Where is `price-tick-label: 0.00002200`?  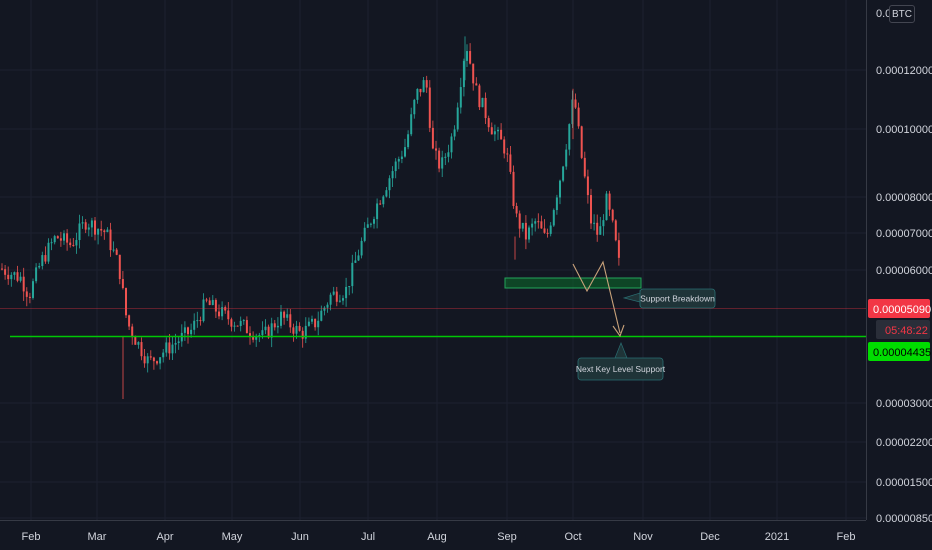 price-tick-label: 0.00002200 is located at coordinates (904, 443).